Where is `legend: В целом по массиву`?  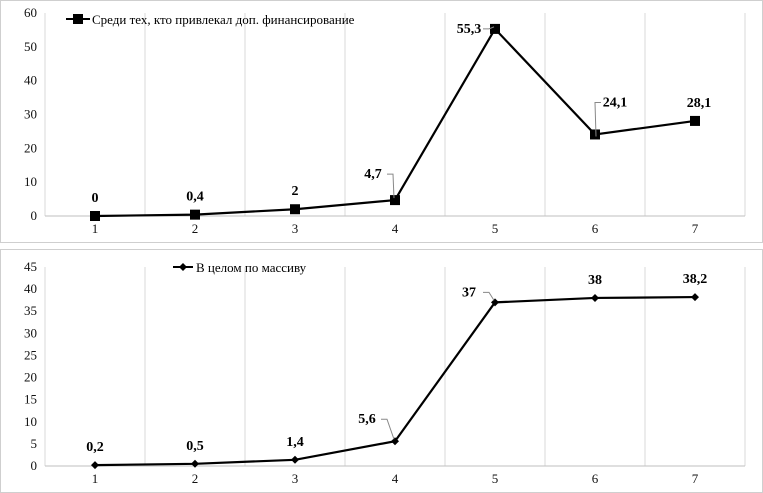
legend: В целом по массиву is located at coordinates (240, 267).